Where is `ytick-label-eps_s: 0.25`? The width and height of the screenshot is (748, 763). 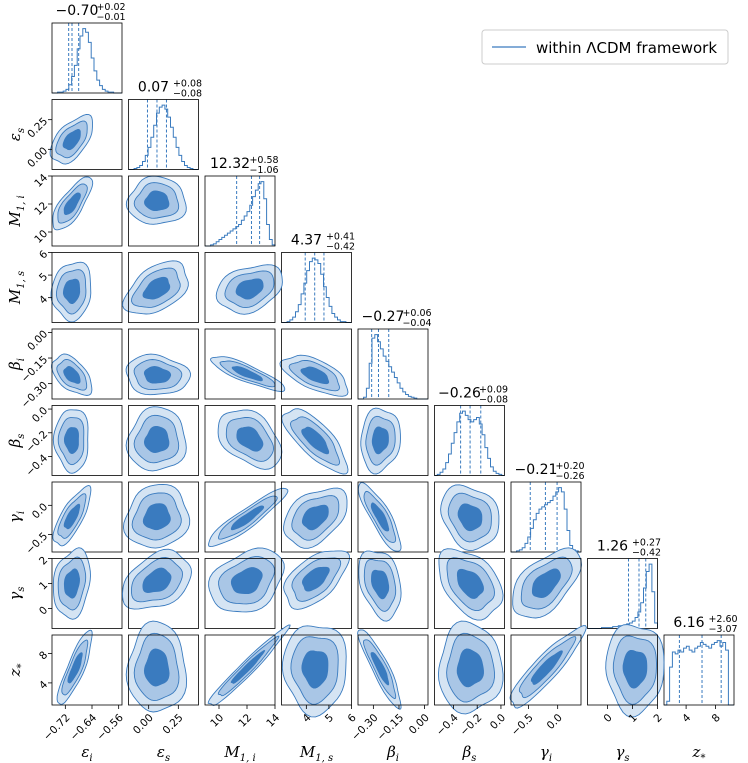
ytick-label-eps_s: 0.25 is located at coordinates (37, 127).